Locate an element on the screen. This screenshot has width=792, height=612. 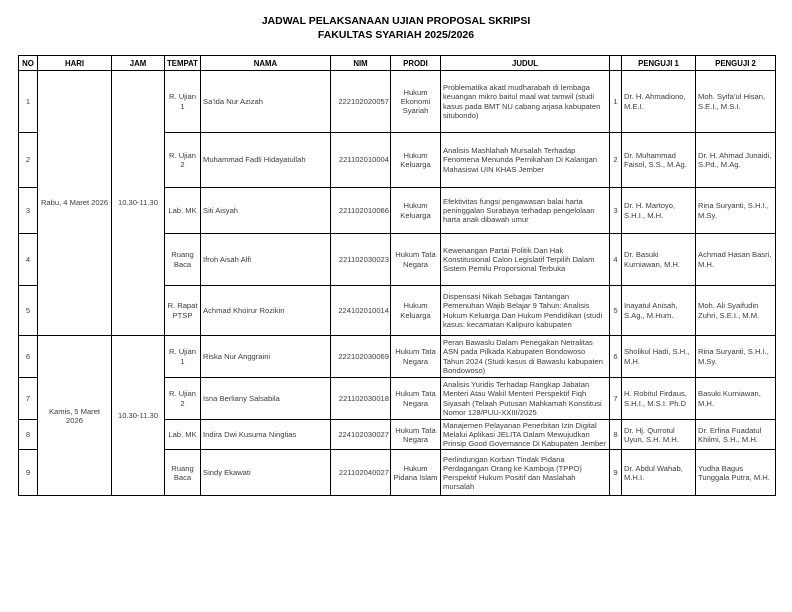
header-jam: JAM is located at coordinates (138, 63).